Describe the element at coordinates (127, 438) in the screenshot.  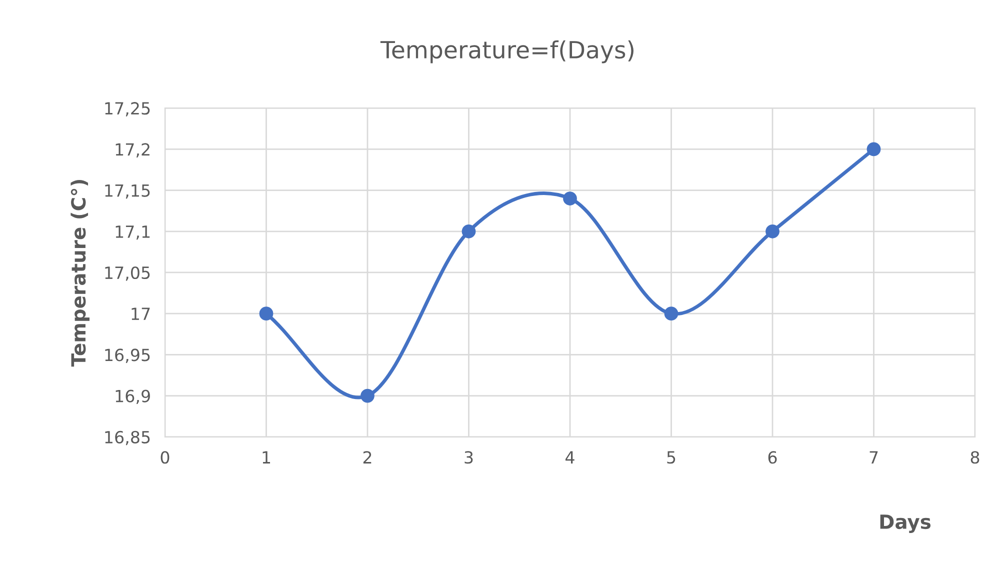
I see `y-tick-label: 16,85` at that location.